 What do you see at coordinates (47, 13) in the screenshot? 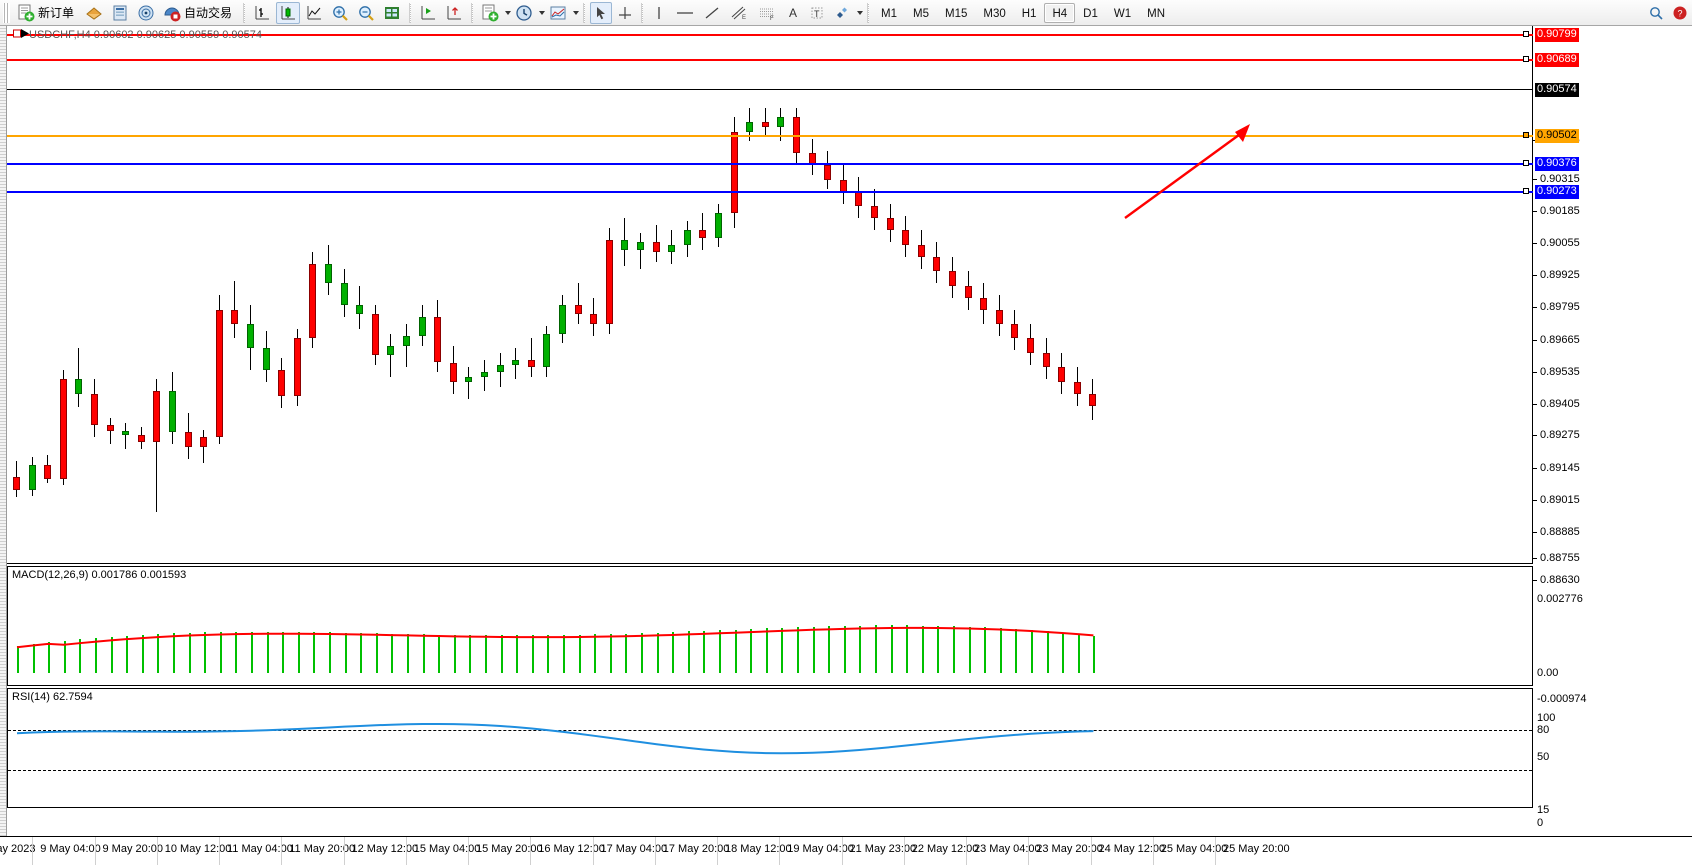
I see `new-order-button: 新订单` at bounding box center [47, 13].